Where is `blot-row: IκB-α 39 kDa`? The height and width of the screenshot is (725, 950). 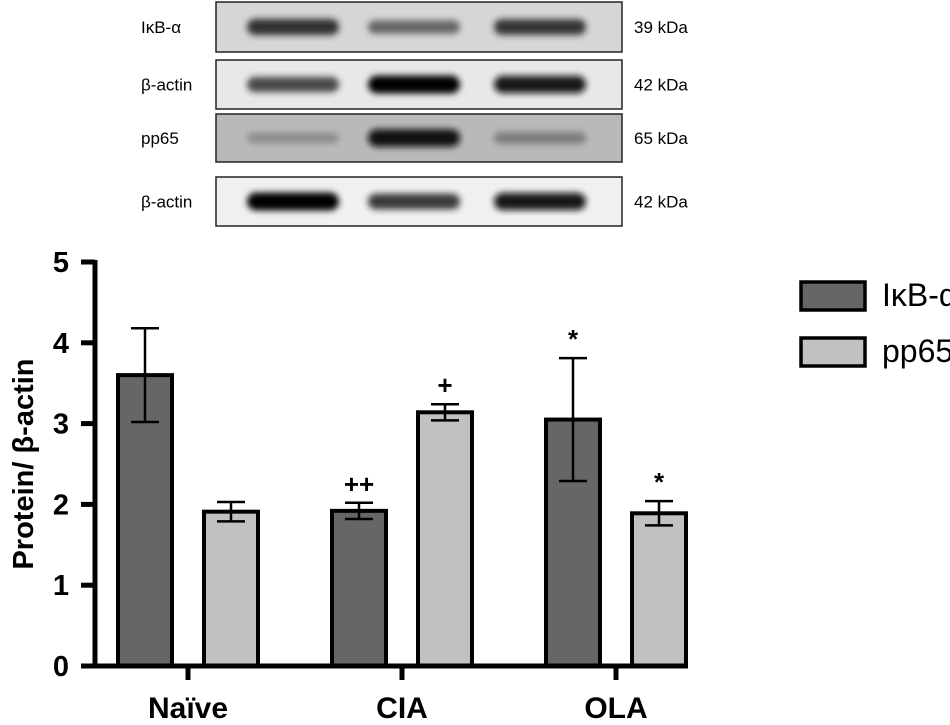 blot-row: IκB-α 39 kDa is located at coordinates (414, 27).